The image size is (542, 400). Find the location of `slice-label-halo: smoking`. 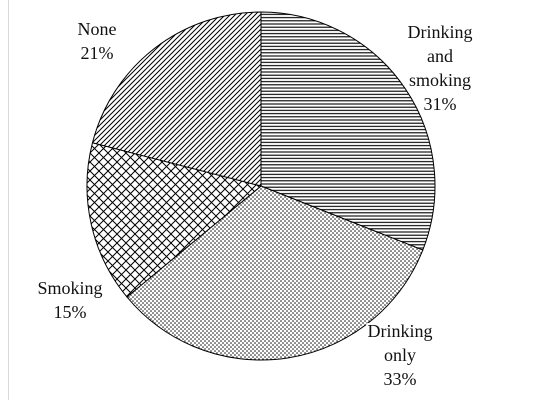

slice-label-halo: smoking is located at coordinates (440, 80).